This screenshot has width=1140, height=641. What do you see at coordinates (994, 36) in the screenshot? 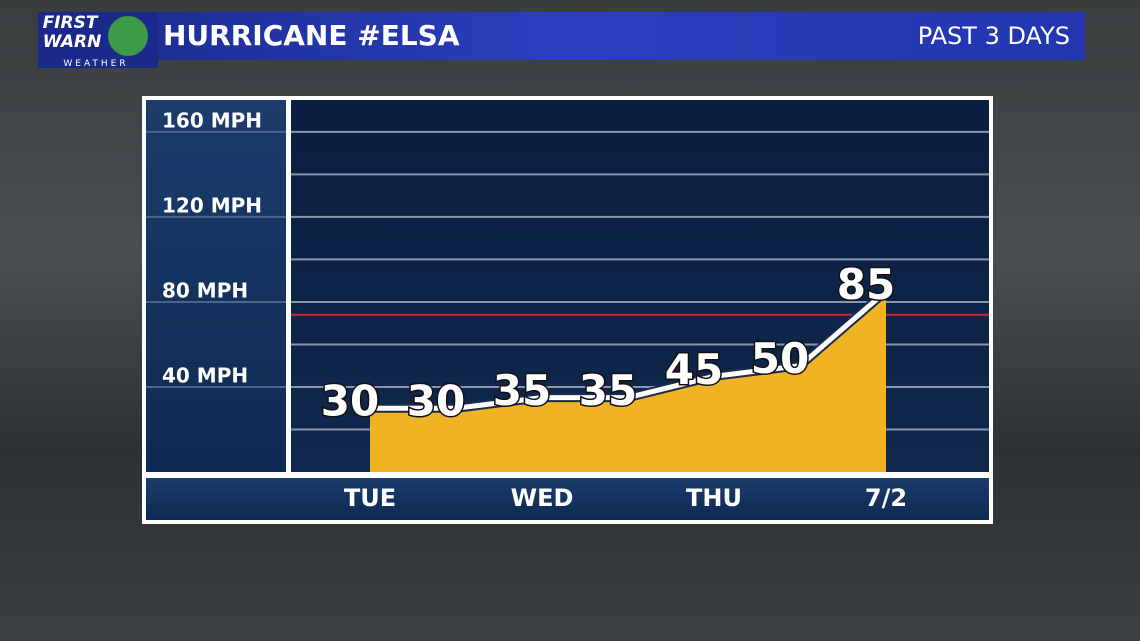
I see `chart-subtitle: PAST 3 DAYS` at bounding box center [994, 36].